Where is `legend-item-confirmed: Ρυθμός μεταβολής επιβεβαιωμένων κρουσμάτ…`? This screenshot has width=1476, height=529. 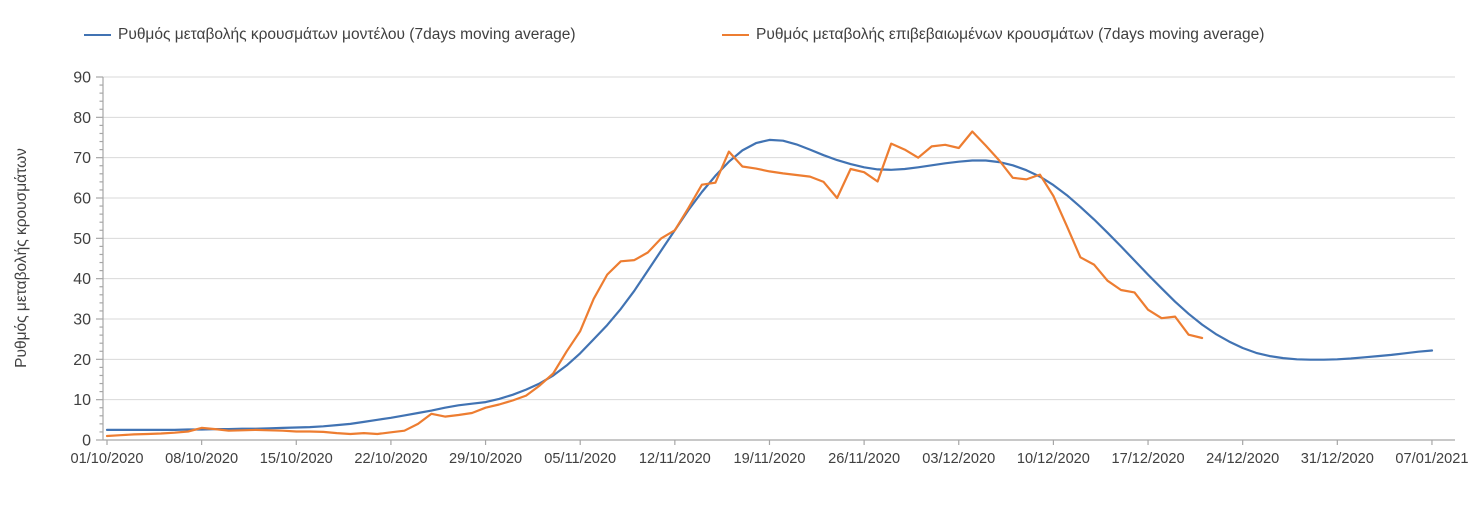
legend-item-confirmed: Ρυθμός μεταβολής επιβεβαιωμένων κρουσμάτ… is located at coordinates (993, 35).